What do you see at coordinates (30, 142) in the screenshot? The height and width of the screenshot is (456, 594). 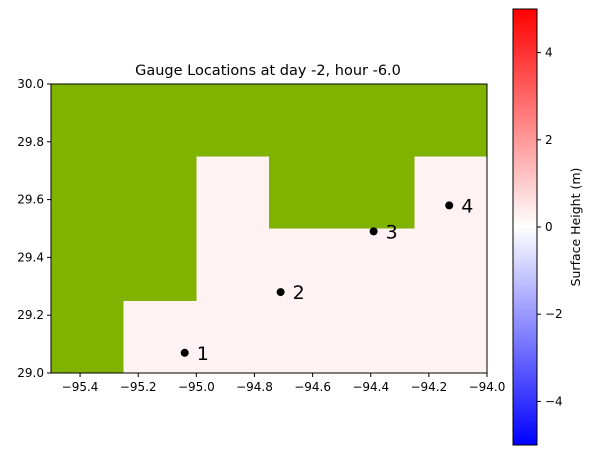 I see `y-tick-label: 29.8` at bounding box center [30, 142].